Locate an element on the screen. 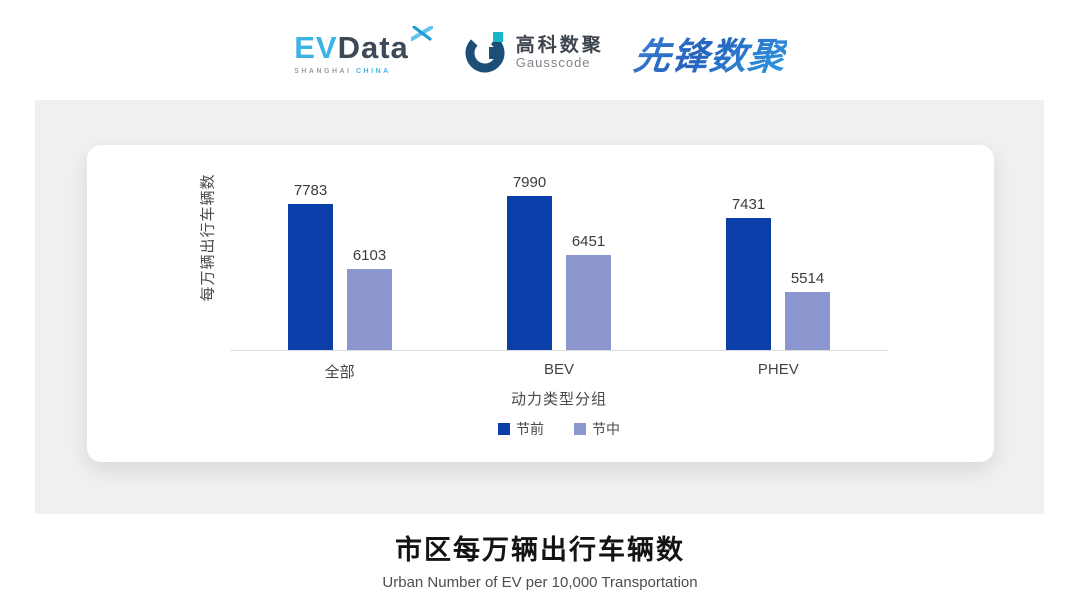  evdata-logo: EV Data SHANGHAI CHINA is located at coordinates (364, 49).